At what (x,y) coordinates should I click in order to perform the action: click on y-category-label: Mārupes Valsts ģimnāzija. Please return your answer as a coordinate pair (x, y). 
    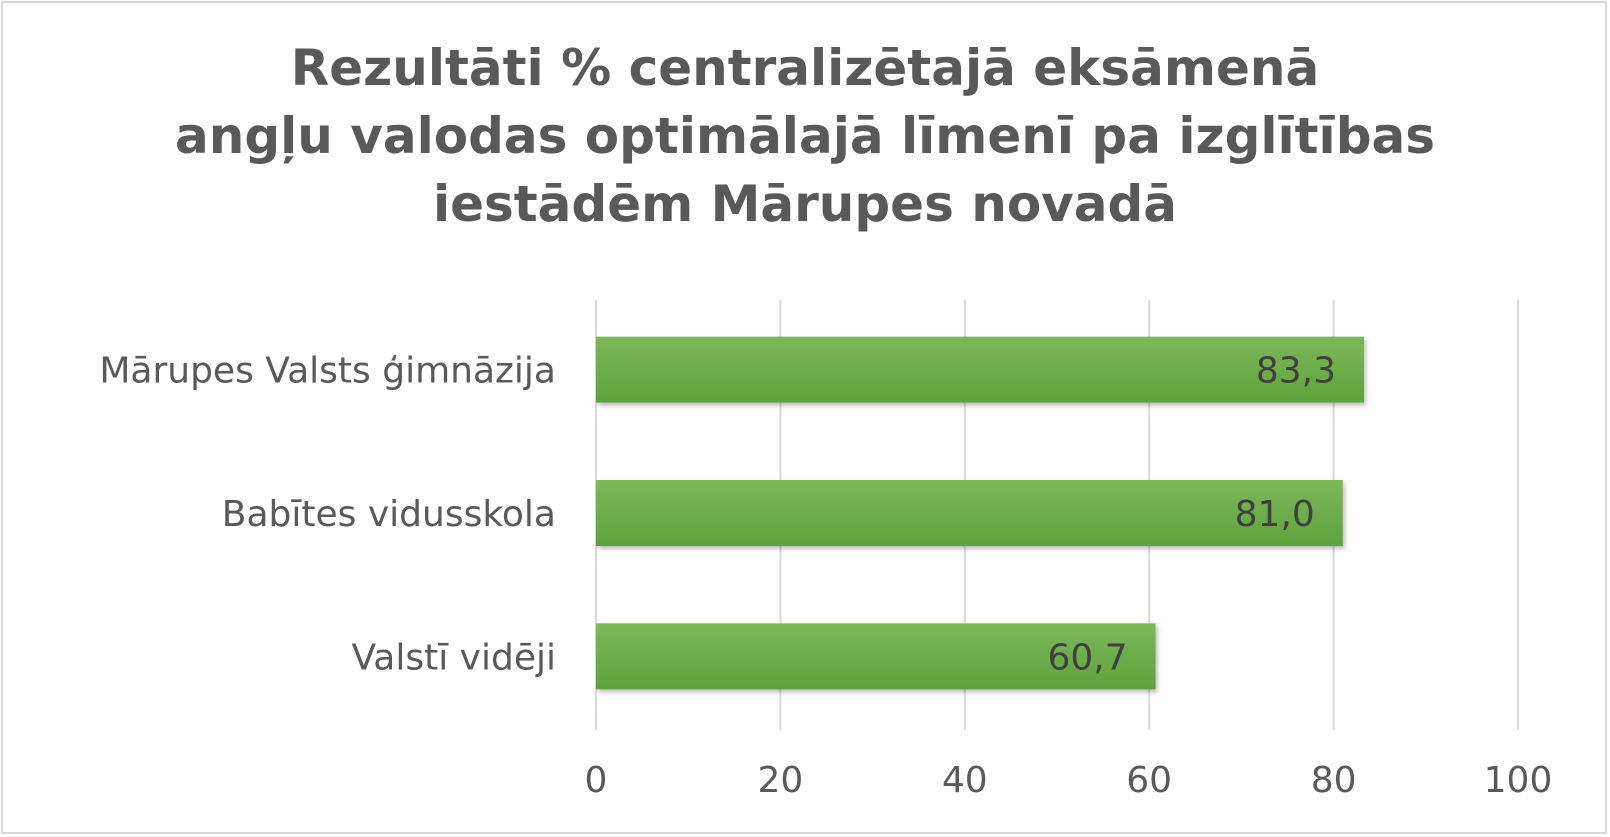
    Looking at the image, I should click on (327, 371).